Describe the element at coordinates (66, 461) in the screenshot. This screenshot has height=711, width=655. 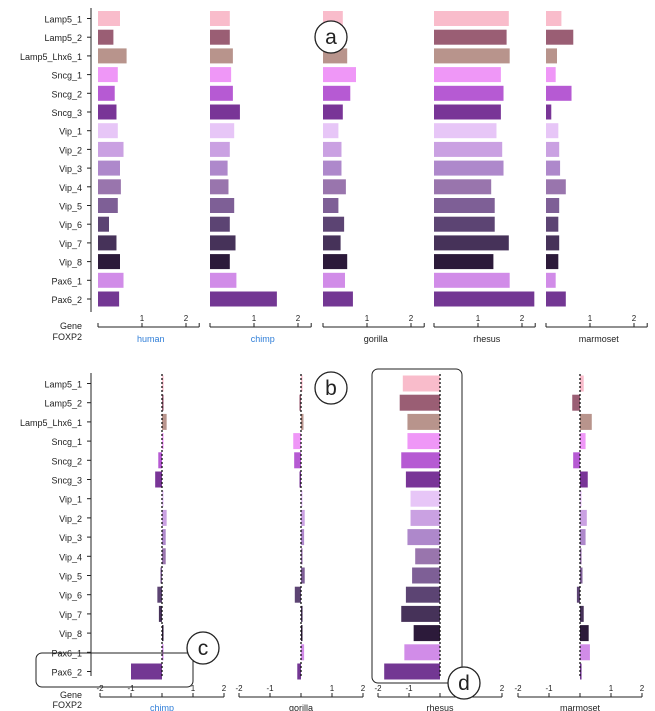
I see `panel-b-row-label-sncg-2: Sncg_2` at that location.